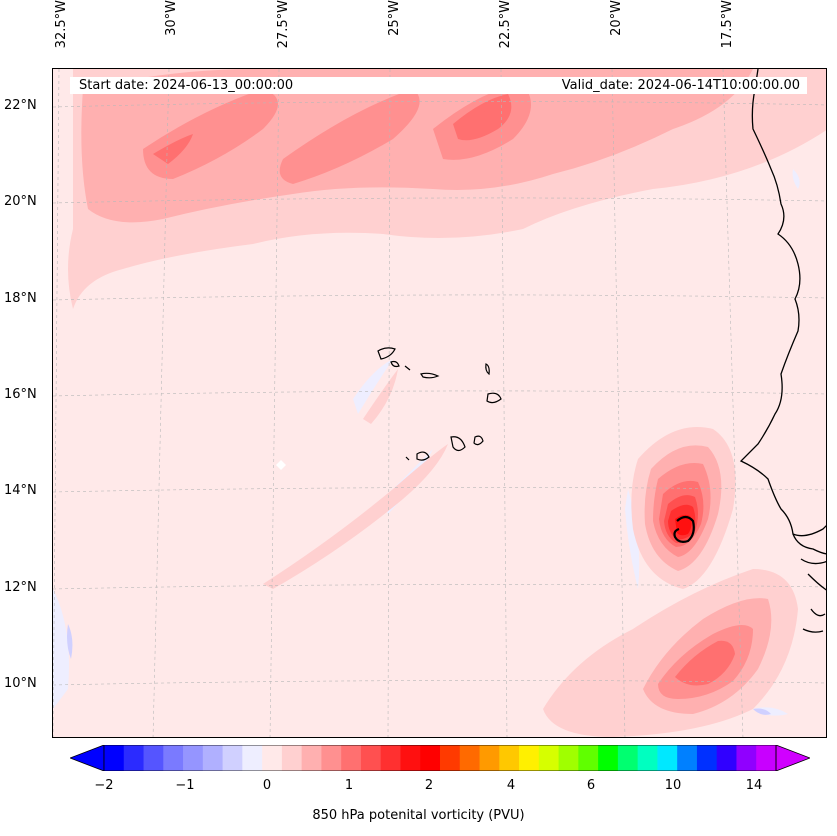 Image resolution: width=837 pixels, height=836 pixels. What do you see at coordinates (267, 785) in the screenshot?
I see `cbar-tick-0: 0` at bounding box center [267, 785].